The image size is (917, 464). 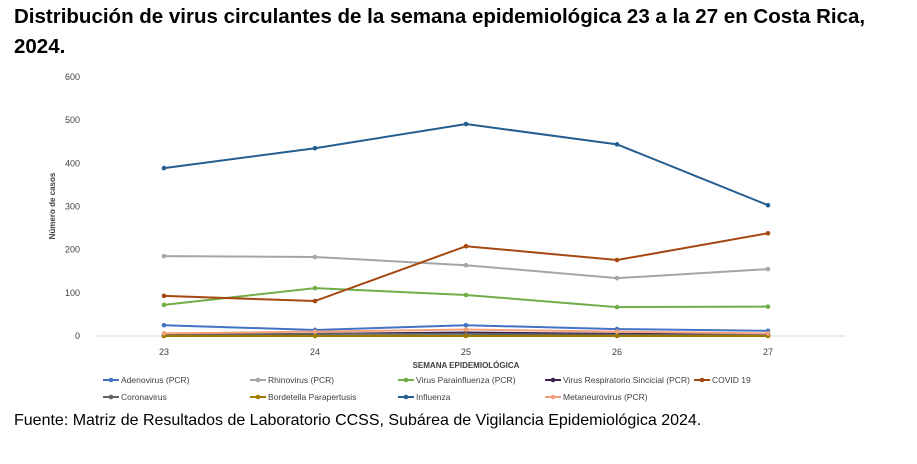 I want to click on y-axis-title: Número de casos, so click(x=52, y=205).